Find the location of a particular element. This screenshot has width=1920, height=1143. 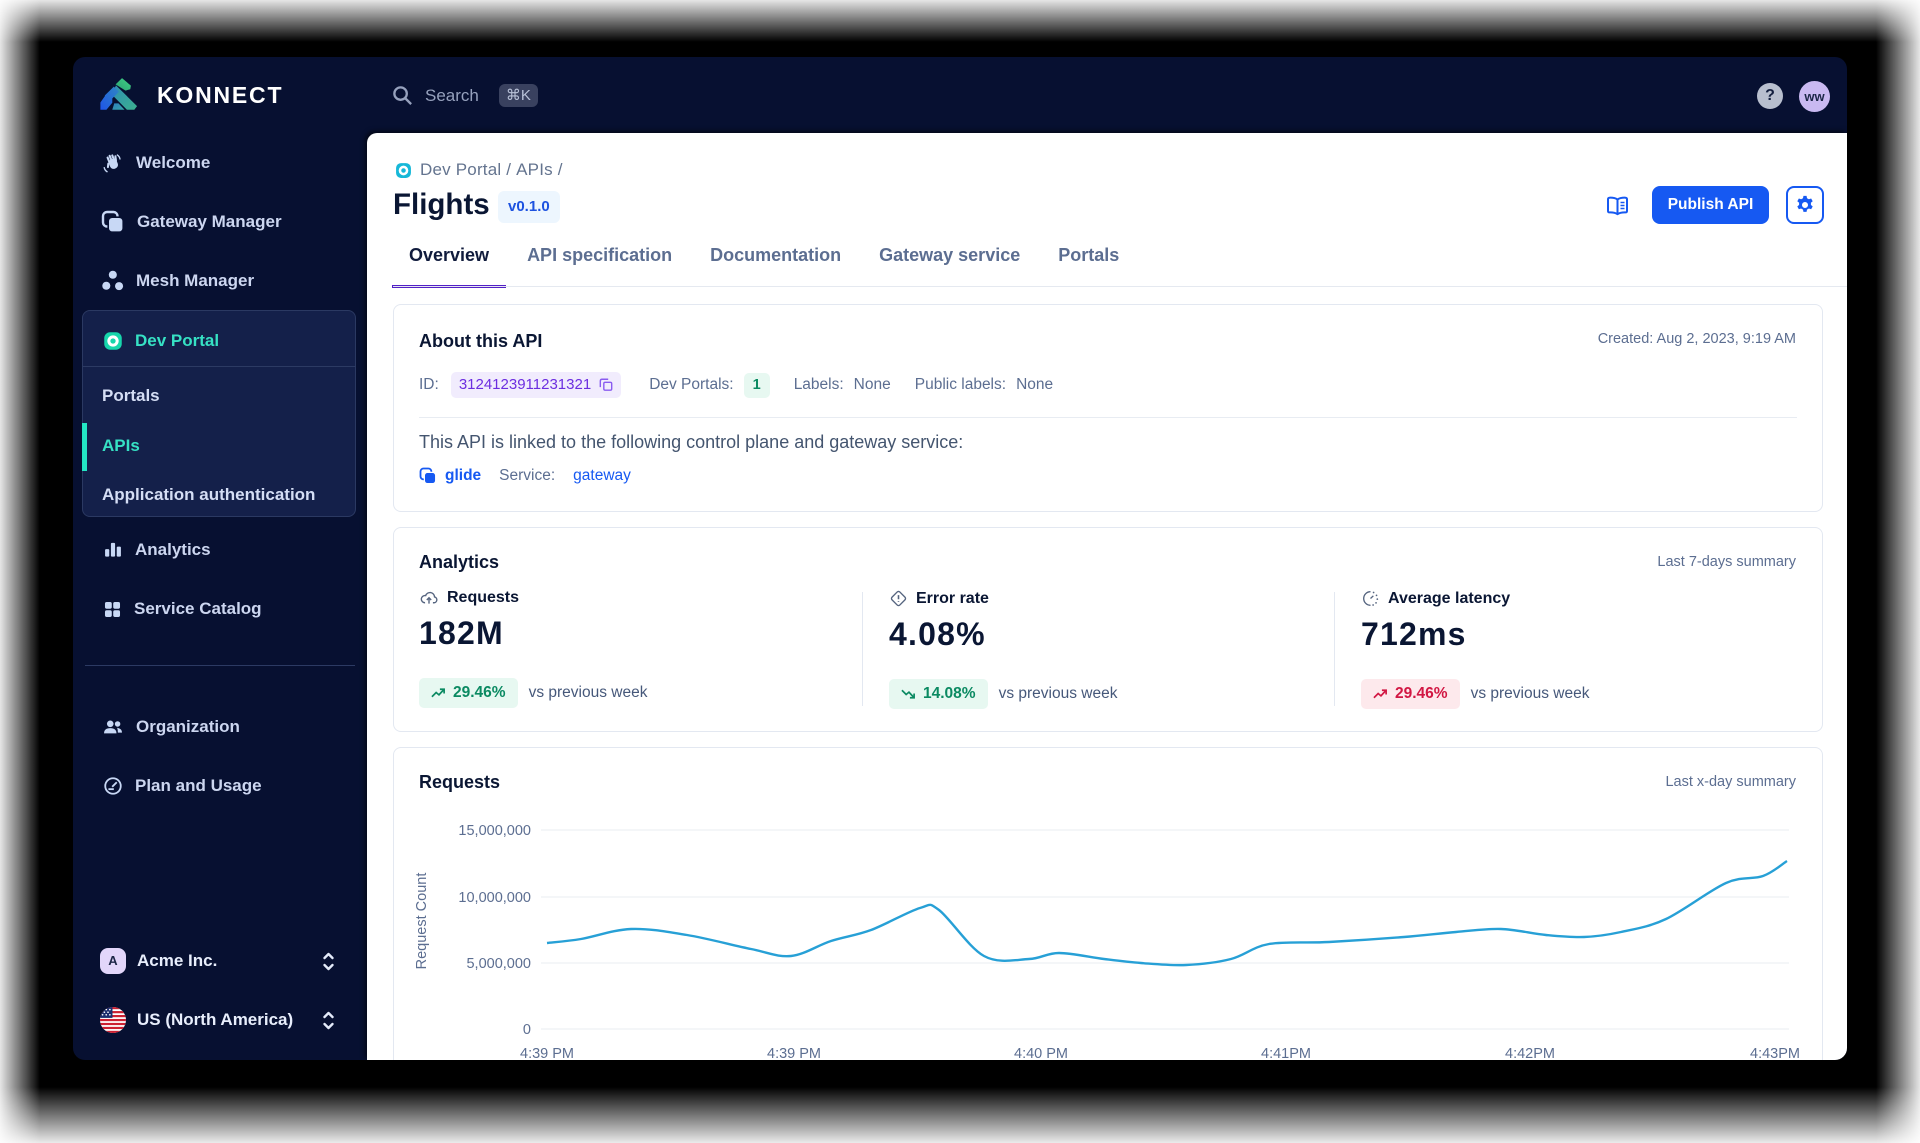

svg-text: 15,000,000 is located at coordinates (494, 831).